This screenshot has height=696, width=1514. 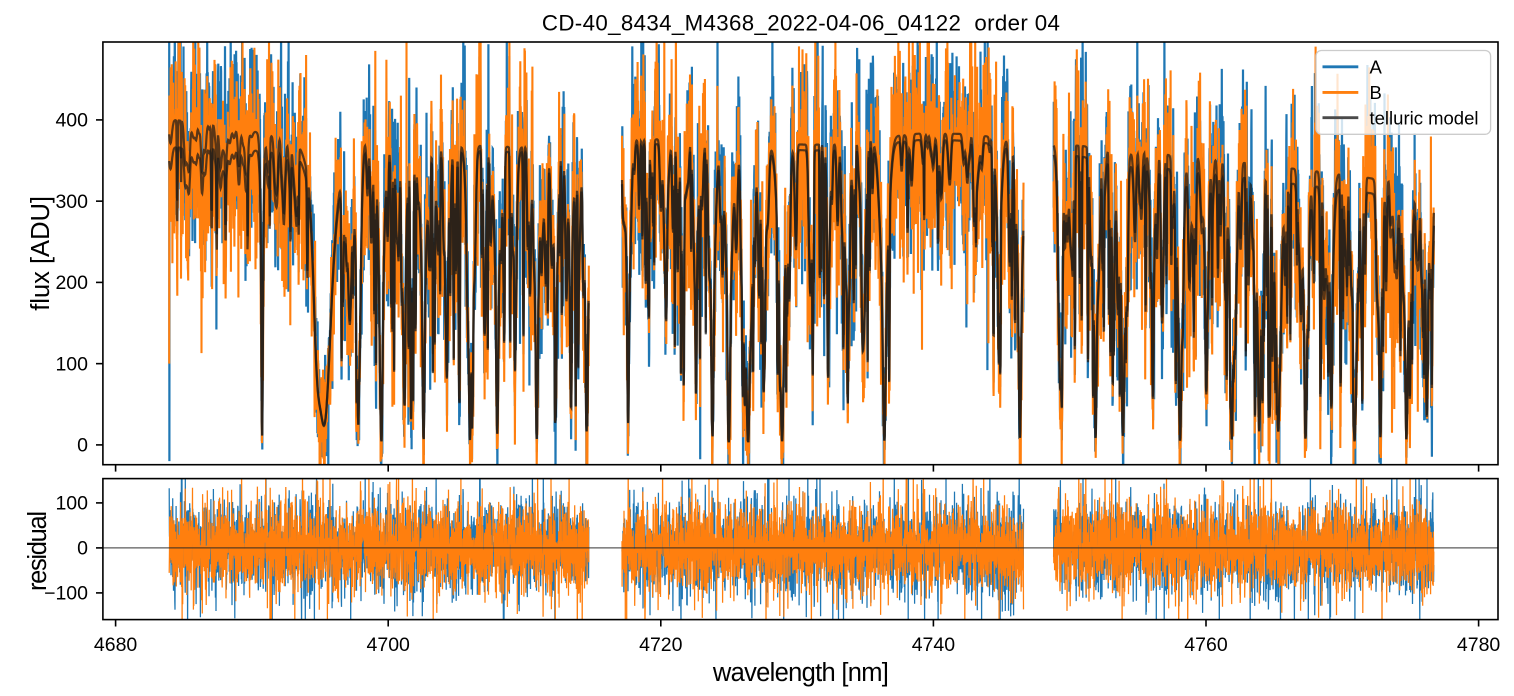 What do you see at coordinates (934, 645) in the screenshot?
I see `svg-text: 4740` at bounding box center [934, 645].